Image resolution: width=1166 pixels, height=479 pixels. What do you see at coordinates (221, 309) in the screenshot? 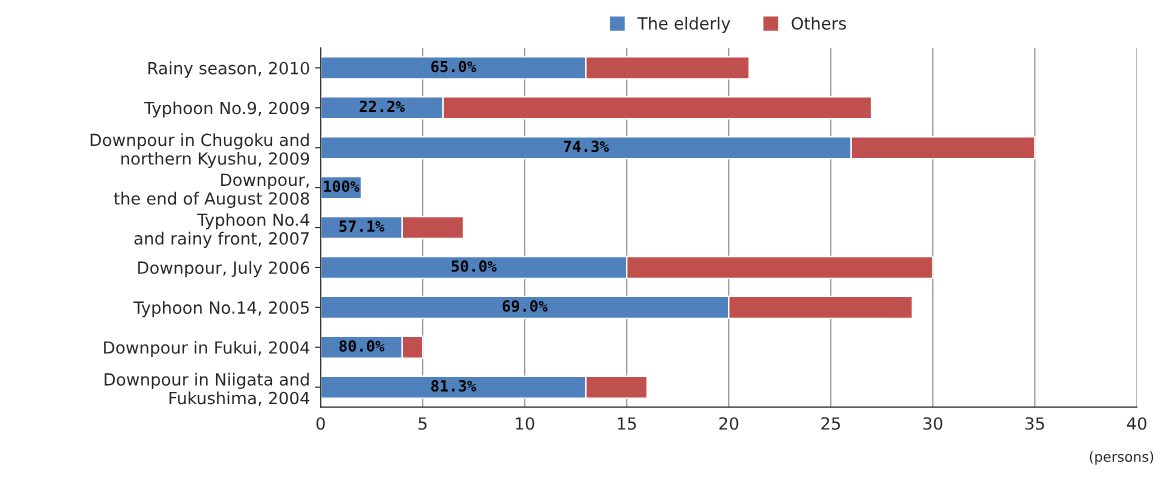
I see `y-tick-label: Typhoon No.14, 2005` at bounding box center [221, 309].